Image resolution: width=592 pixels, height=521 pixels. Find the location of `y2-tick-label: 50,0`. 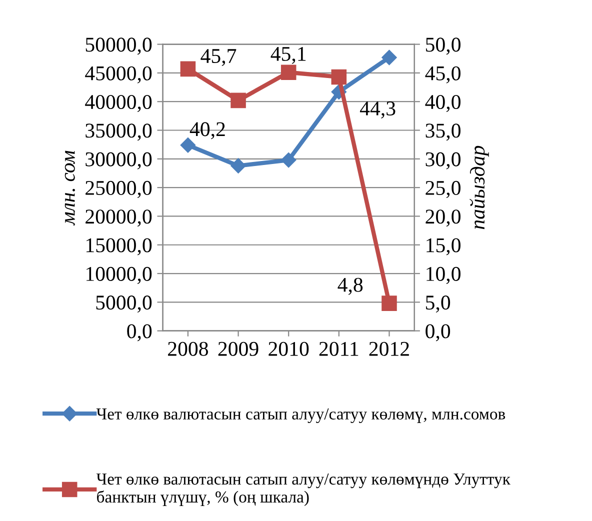

y2-tick-label: 50,0 is located at coordinates (443, 46).